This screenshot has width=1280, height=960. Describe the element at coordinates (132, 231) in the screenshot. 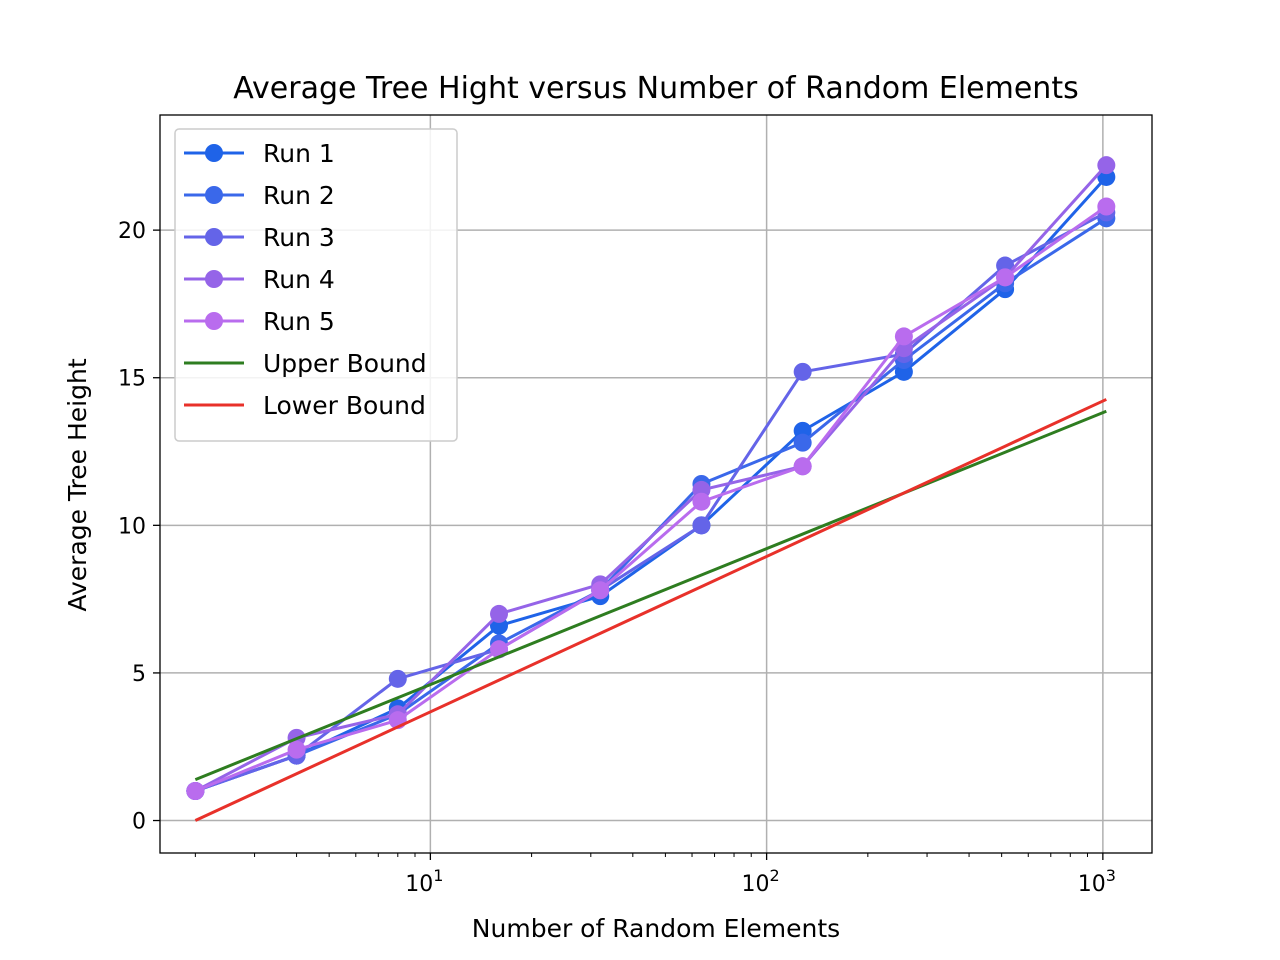

I see `y-tick-label: 20` at that location.